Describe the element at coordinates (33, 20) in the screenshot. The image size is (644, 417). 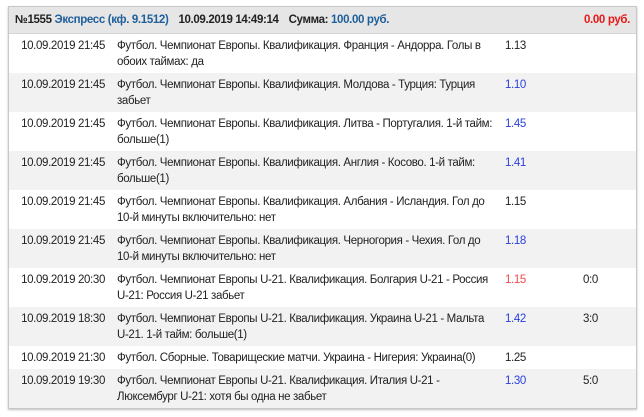
I see `bet-number: №1555` at that location.